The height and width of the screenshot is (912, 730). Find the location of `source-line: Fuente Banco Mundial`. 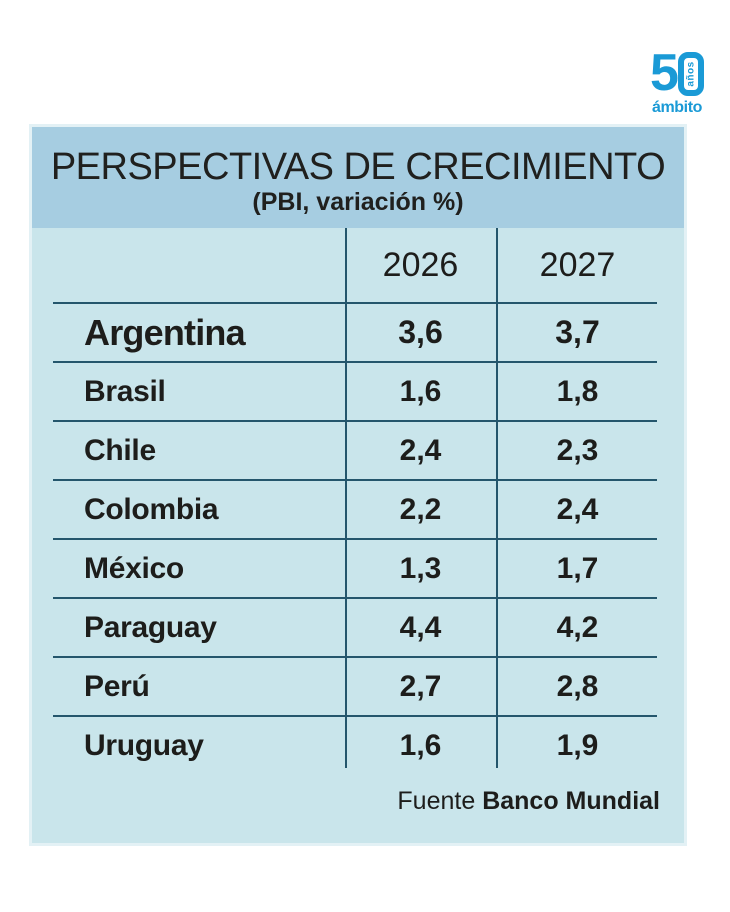

source-line: Fuente Banco Mundial is located at coordinates (528, 801).